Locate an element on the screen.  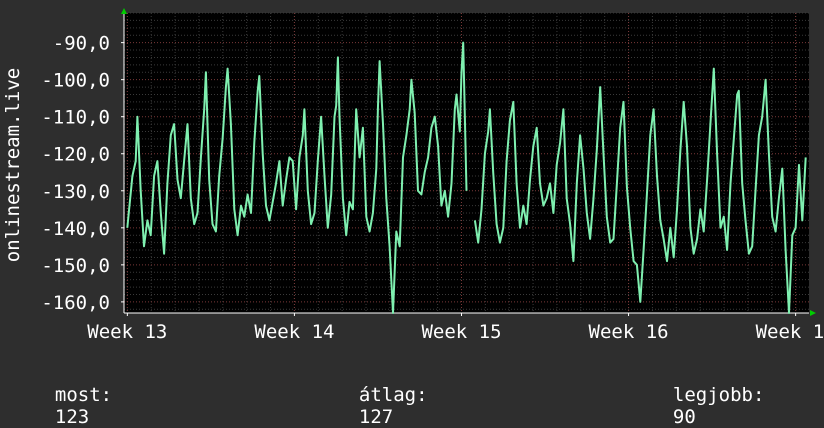
average-value: 127 is located at coordinates (376, 417).